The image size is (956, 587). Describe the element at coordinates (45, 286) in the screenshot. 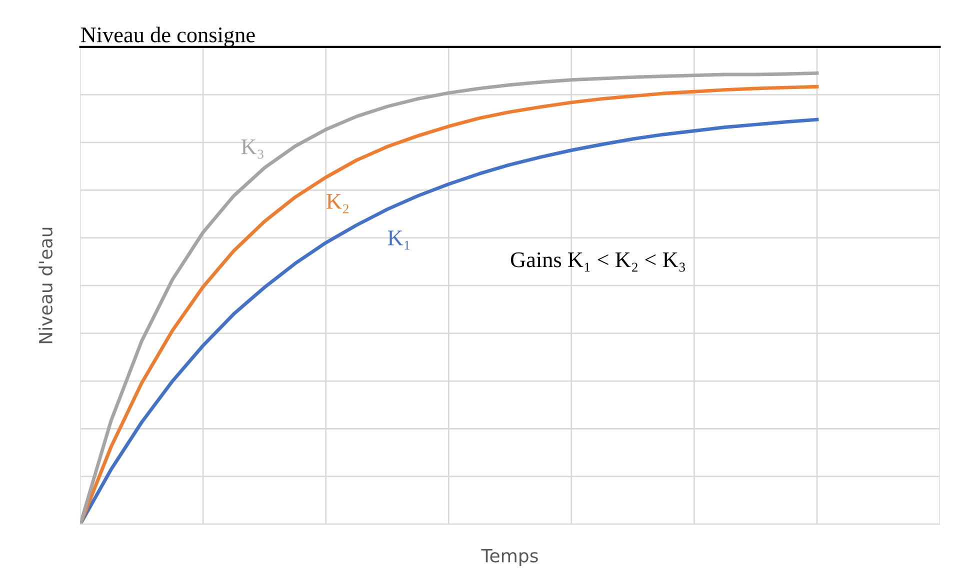

I see `y-axis-title: Niveau d'eau` at that location.